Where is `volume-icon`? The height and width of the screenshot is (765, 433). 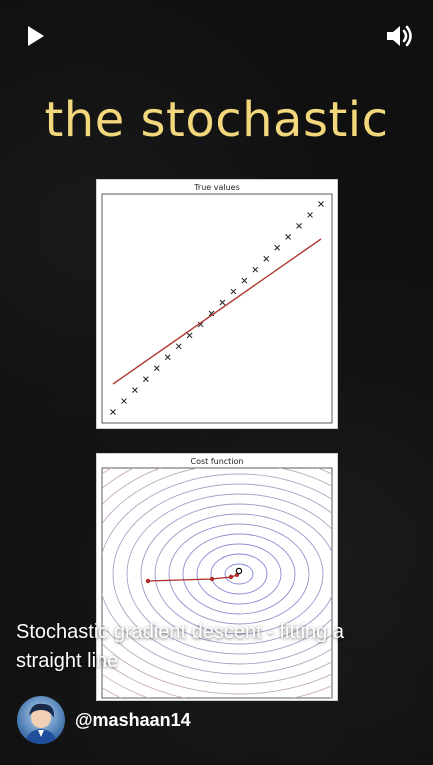
volume-icon is located at coordinates (399, 36).